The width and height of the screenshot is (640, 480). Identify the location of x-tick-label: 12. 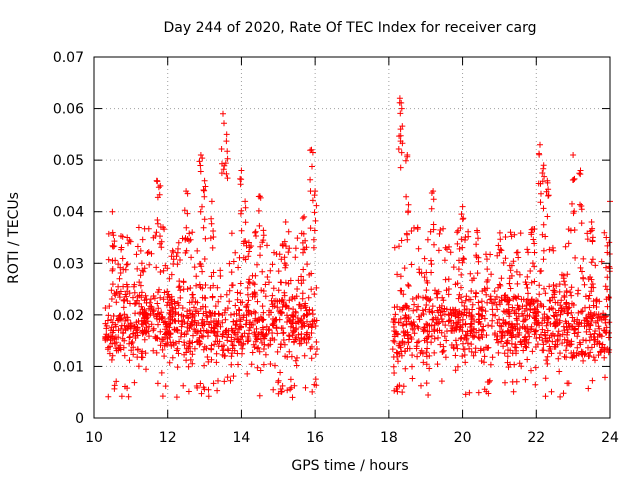
(168, 438).